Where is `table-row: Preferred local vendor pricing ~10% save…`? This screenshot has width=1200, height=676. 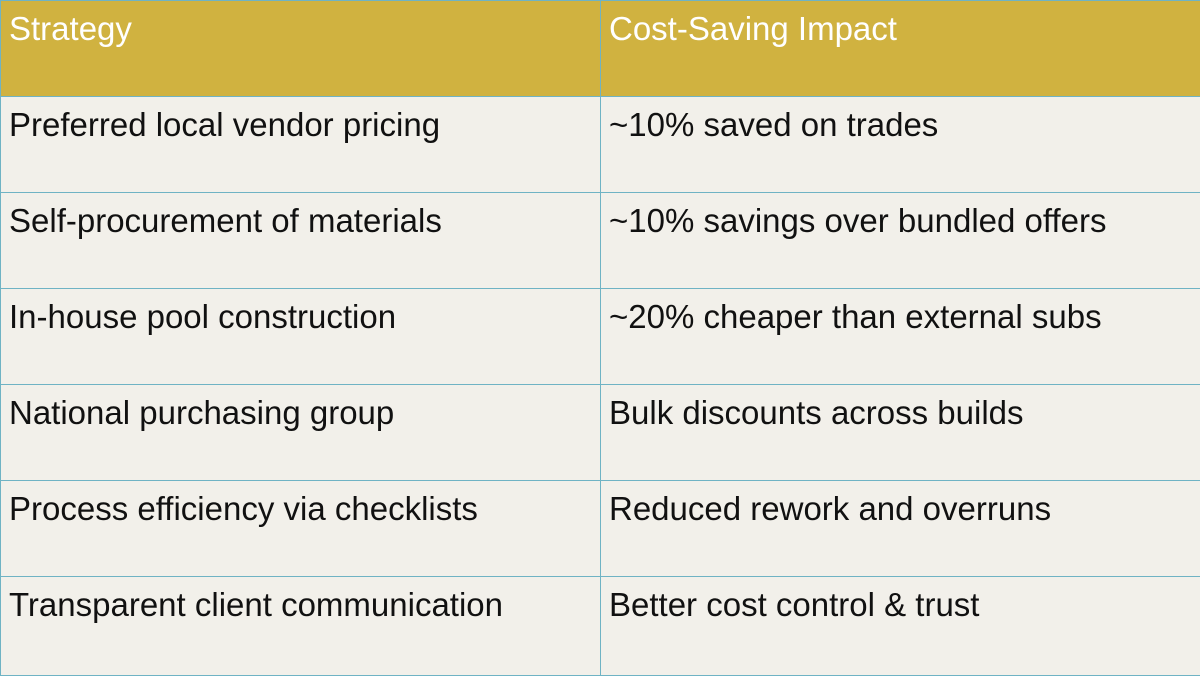 table-row: Preferred local vendor pricing ~10% save… is located at coordinates (600, 145).